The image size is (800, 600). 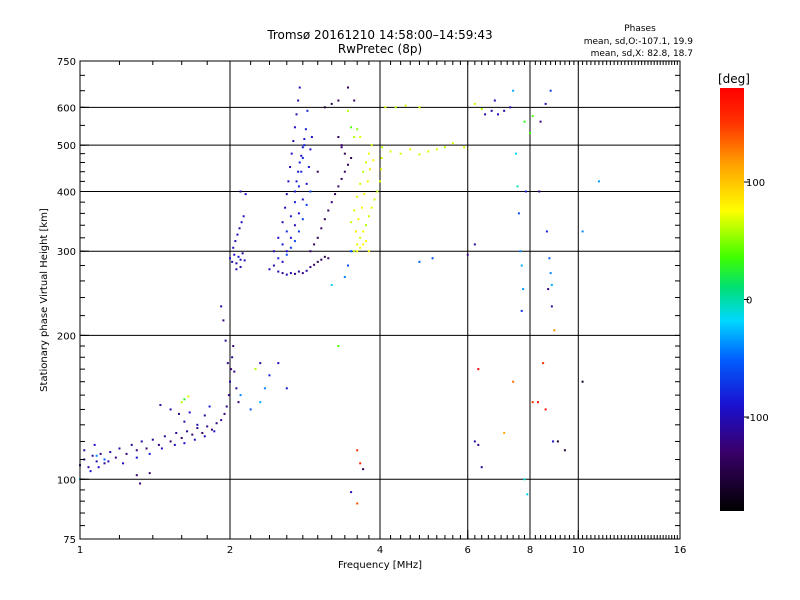 What do you see at coordinates (755, 183) in the screenshot?
I see `colorbar-tick-label: 100` at bounding box center [755, 183].